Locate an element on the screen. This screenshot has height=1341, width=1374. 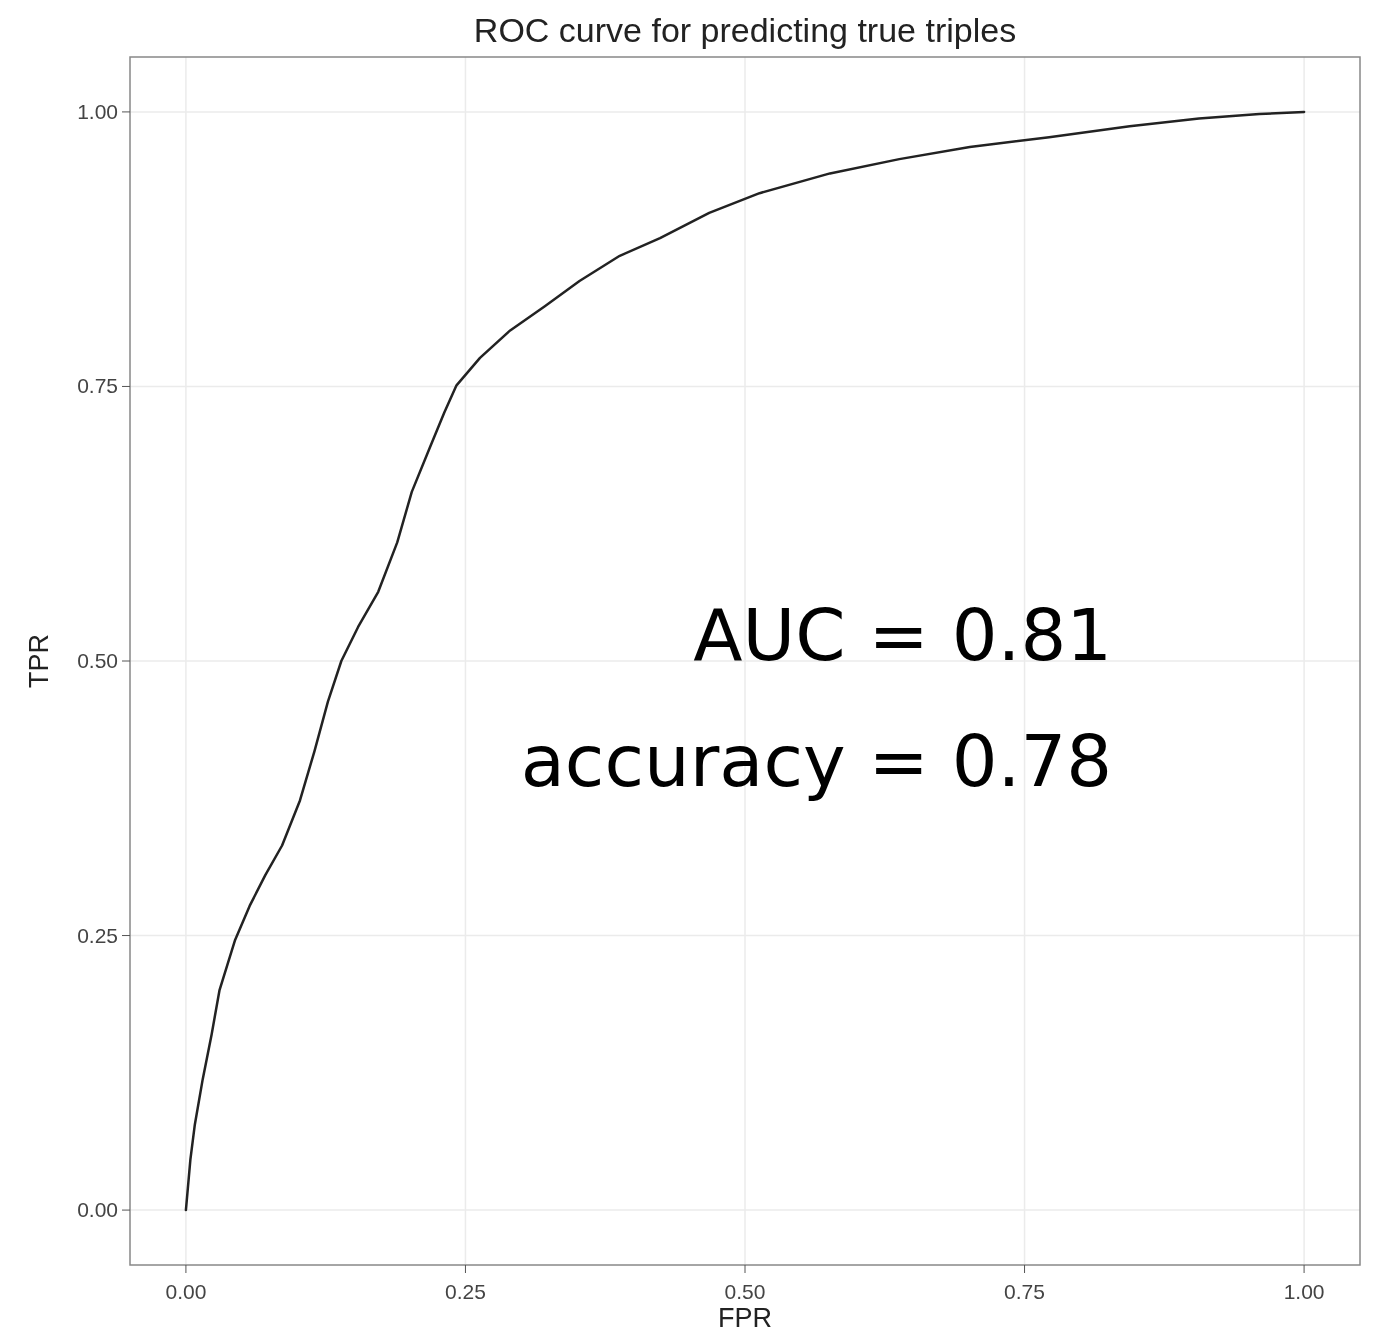
y-axis-title: TPR is located at coordinates (39, 661).